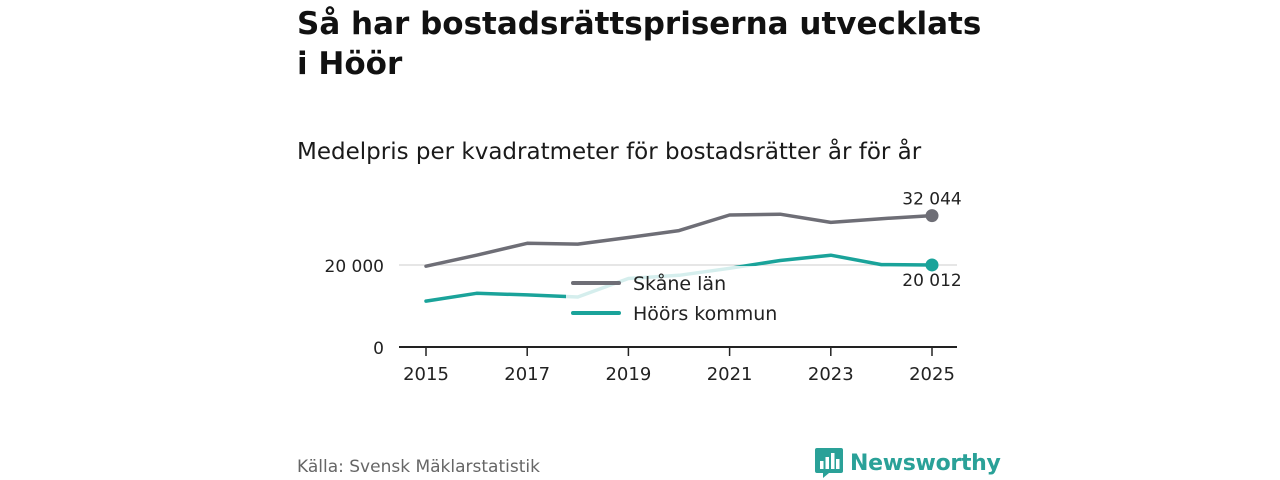 The height and width of the screenshot is (480, 1280). I want to click on x-axis-ticks: 2015 2017 2019 2021 2023 2025, so click(679, 366).